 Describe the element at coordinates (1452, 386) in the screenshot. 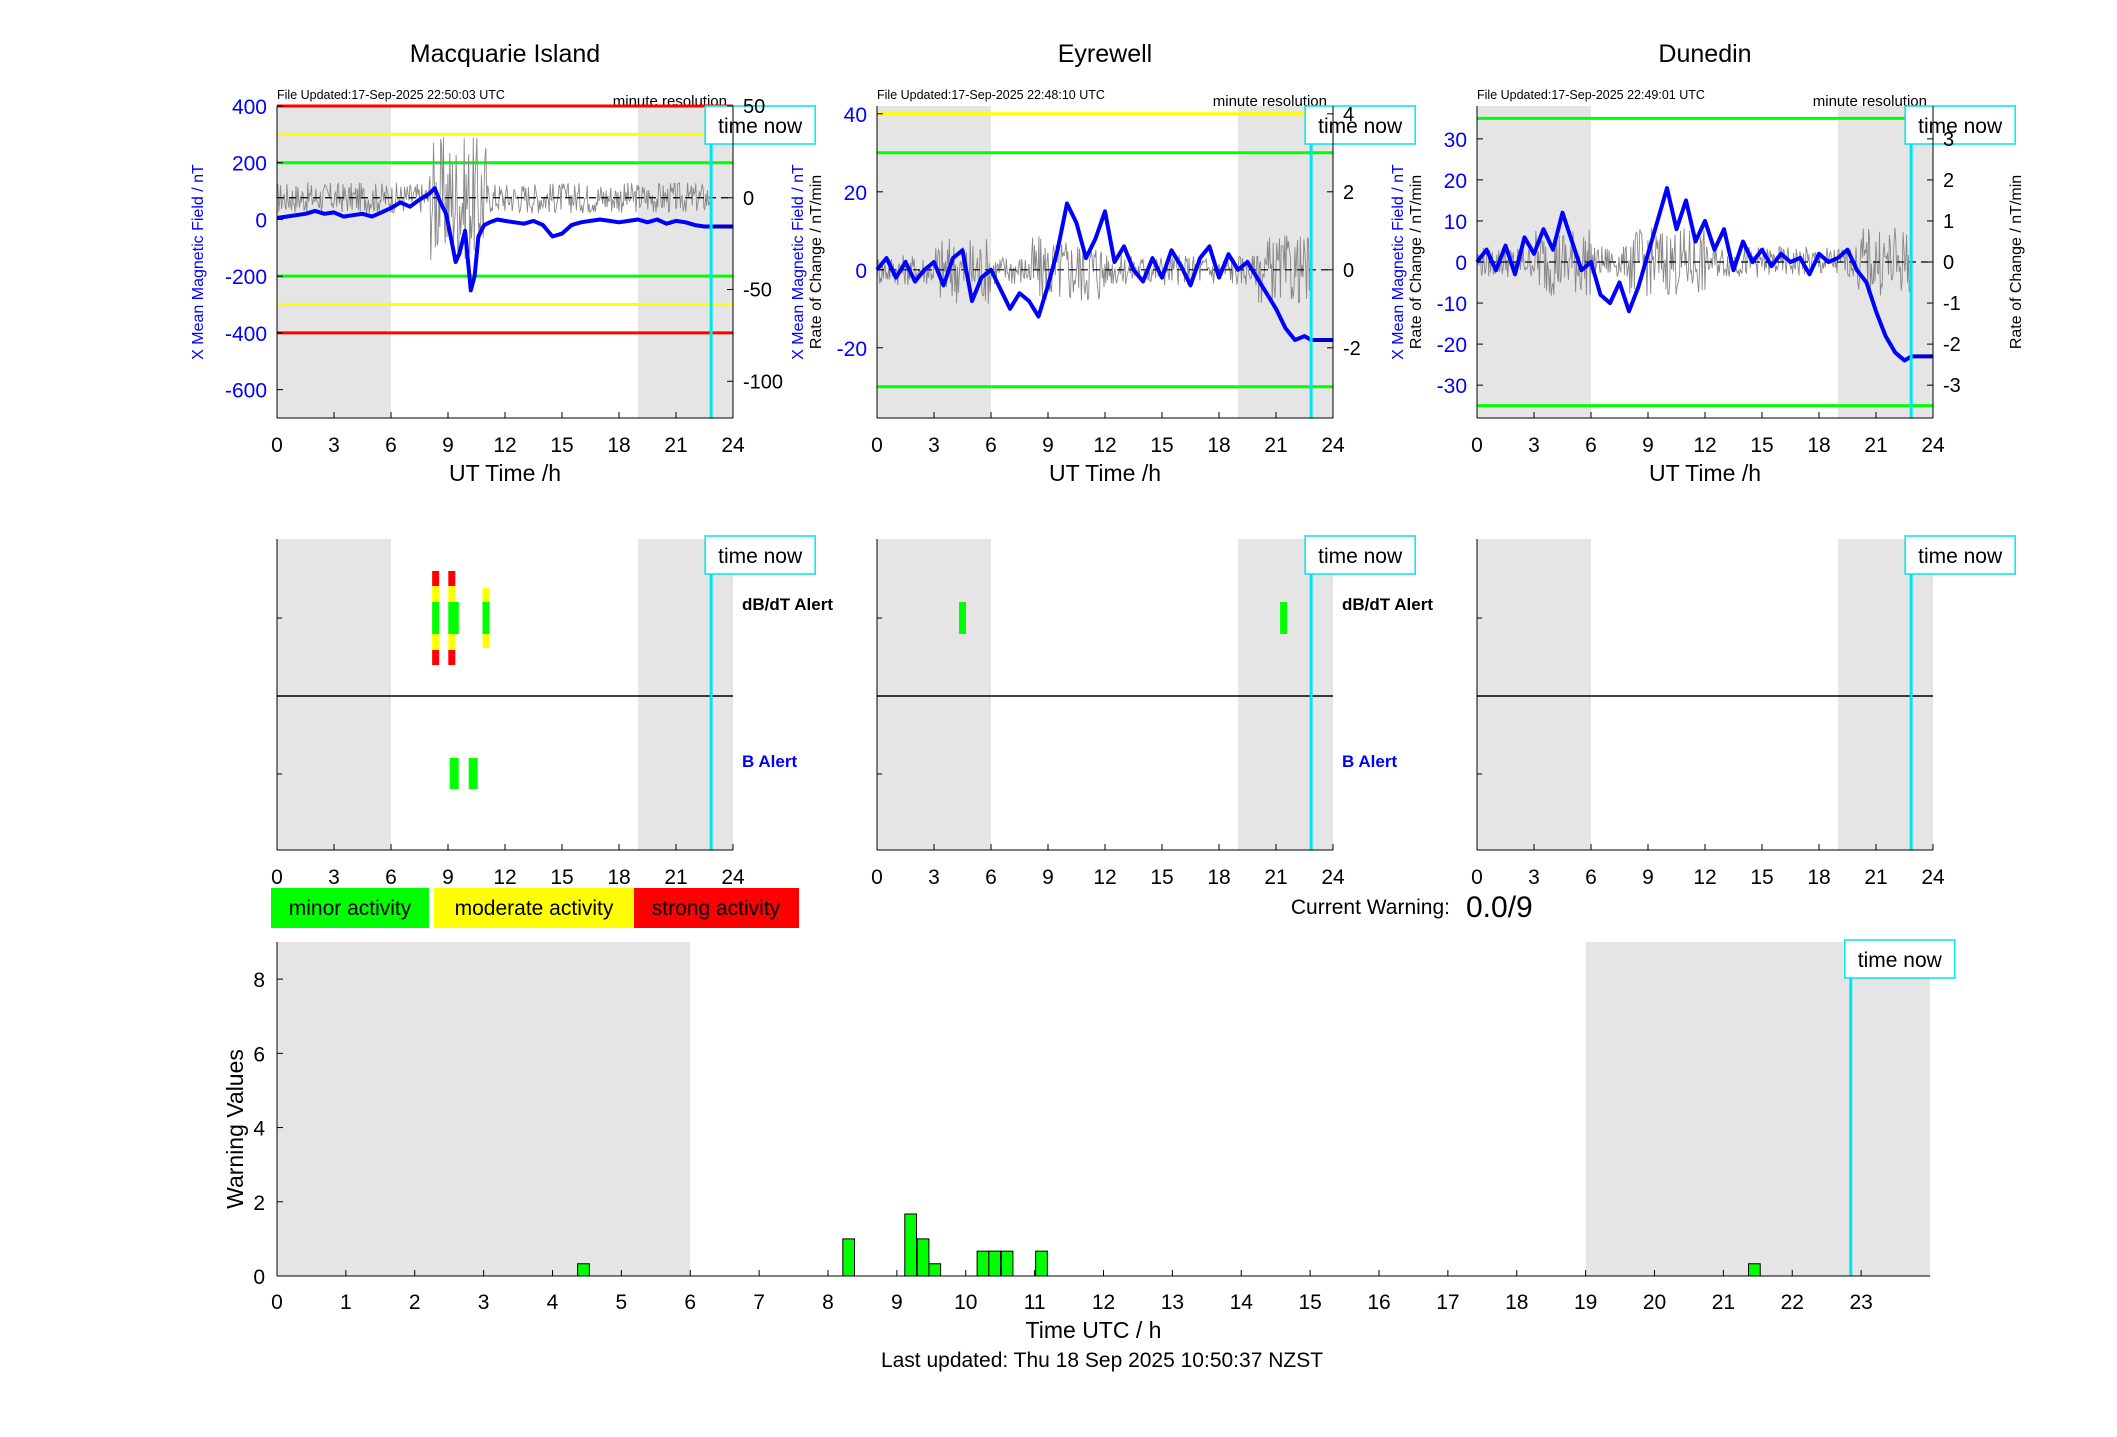

I see `y-left-tick-label: -30` at that location.